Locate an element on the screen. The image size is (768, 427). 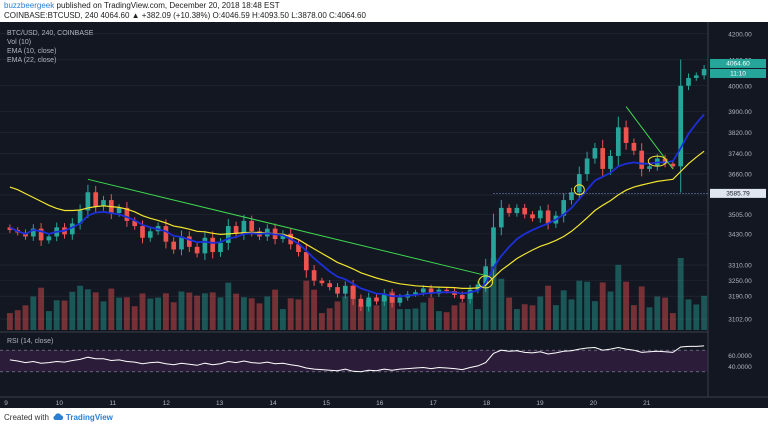
last-price-badge is located at coordinates (738, 63).